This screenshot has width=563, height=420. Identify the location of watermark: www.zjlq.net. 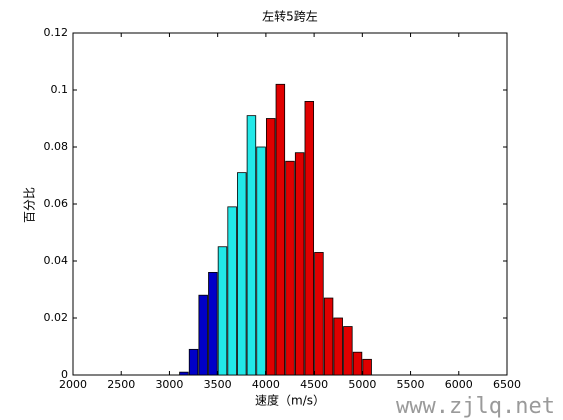
(475, 406).